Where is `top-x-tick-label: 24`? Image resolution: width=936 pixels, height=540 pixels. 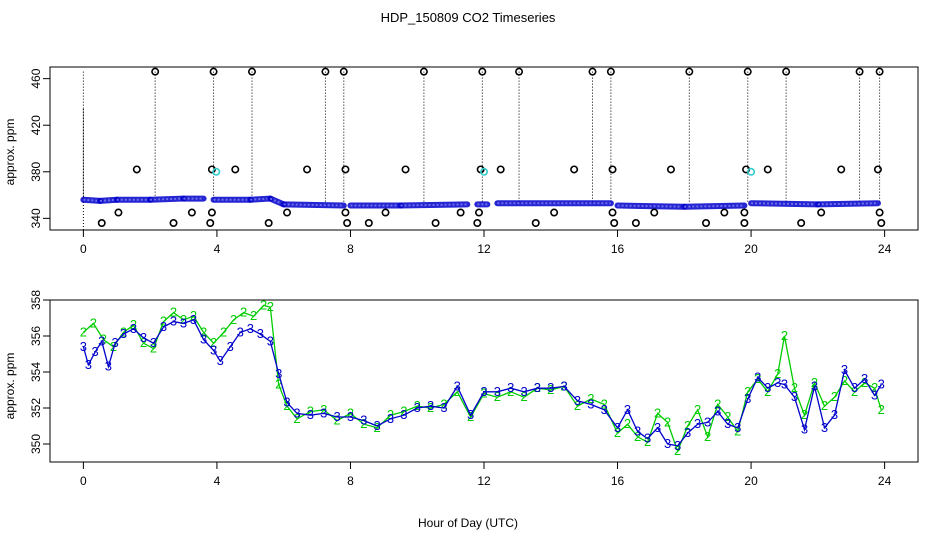
top-x-tick-label: 24 is located at coordinates (885, 249).